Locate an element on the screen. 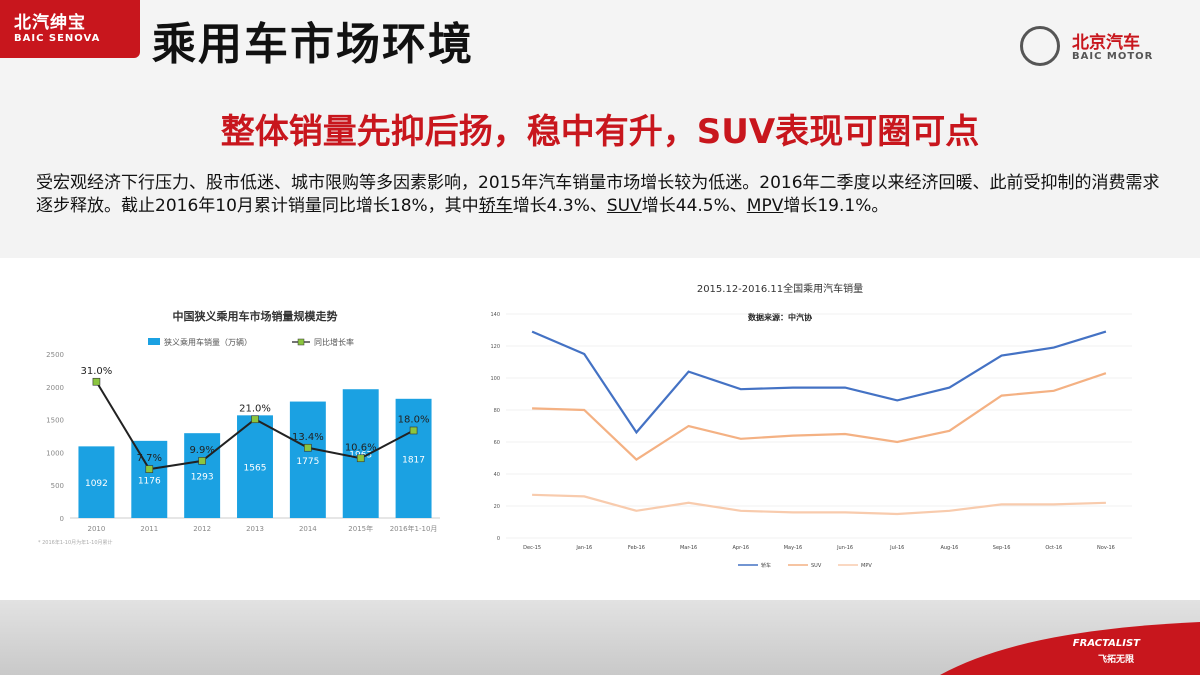  growth-label: 21.0% is located at coordinates (255, 408).